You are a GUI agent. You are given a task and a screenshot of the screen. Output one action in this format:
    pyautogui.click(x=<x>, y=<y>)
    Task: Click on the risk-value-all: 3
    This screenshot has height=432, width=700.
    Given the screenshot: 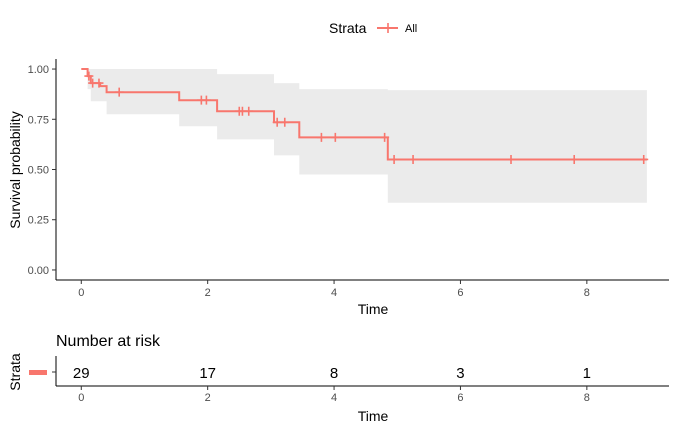 What is the action you would take?
    pyautogui.click(x=460, y=373)
    